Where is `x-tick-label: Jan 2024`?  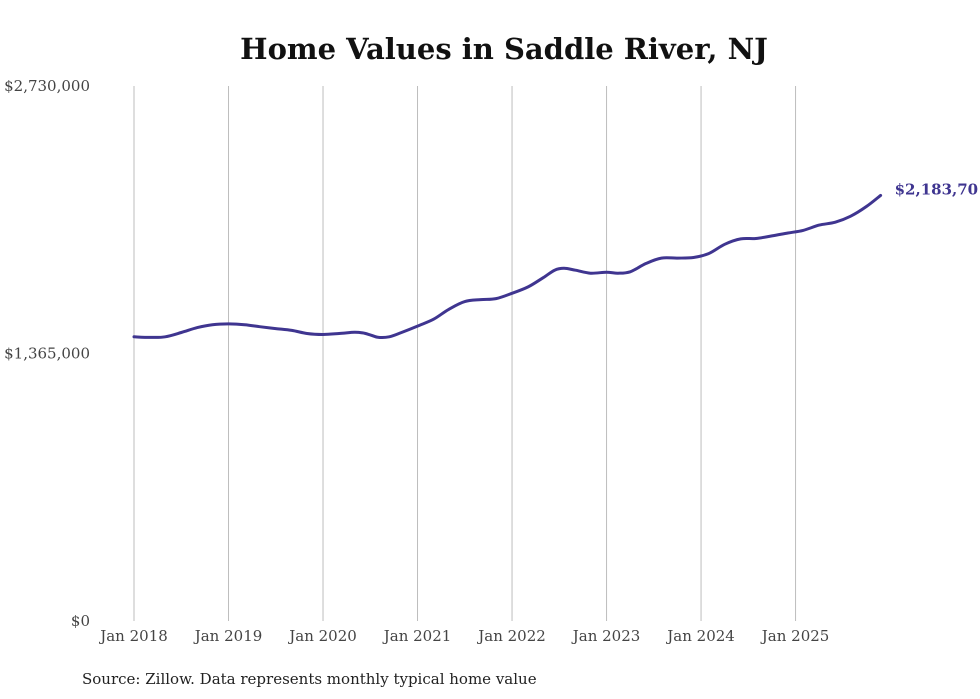 x-tick-label: Jan 2024 is located at coordinates (700, 636).